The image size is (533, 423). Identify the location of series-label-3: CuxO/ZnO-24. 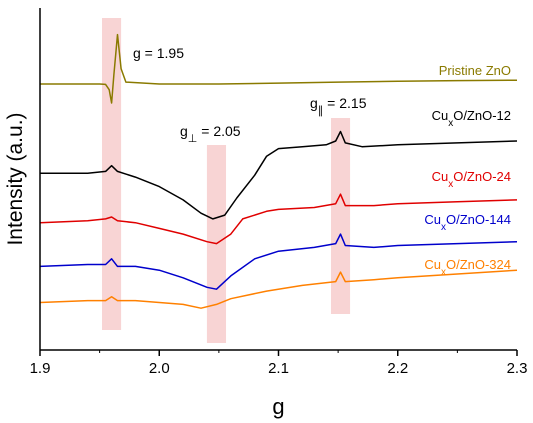
(471, 179).